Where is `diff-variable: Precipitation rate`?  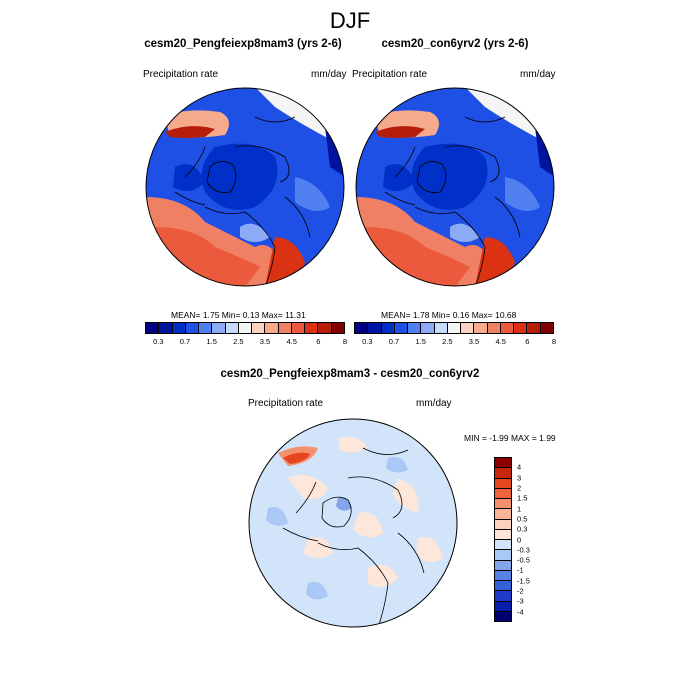 diff-variable: Precipitation rate is located at coordinates (286, 403).